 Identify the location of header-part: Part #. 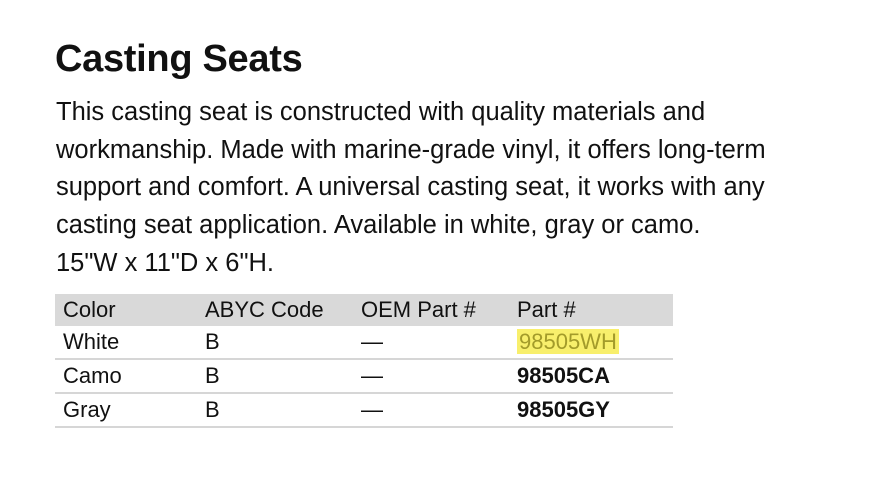
(591, 310).